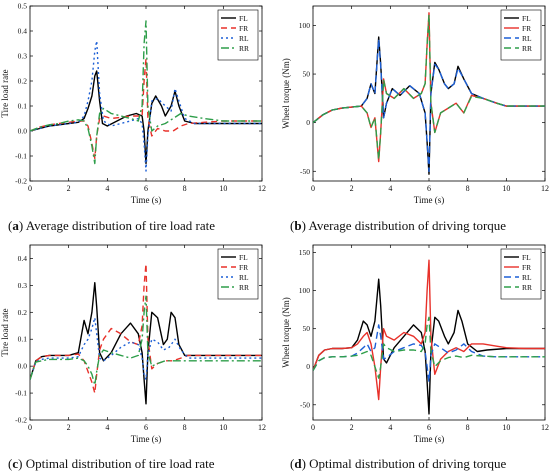  Describe the element at coordinates (23, 56) in the screenshot. I see `y-tick-label: 0.3` at that location.